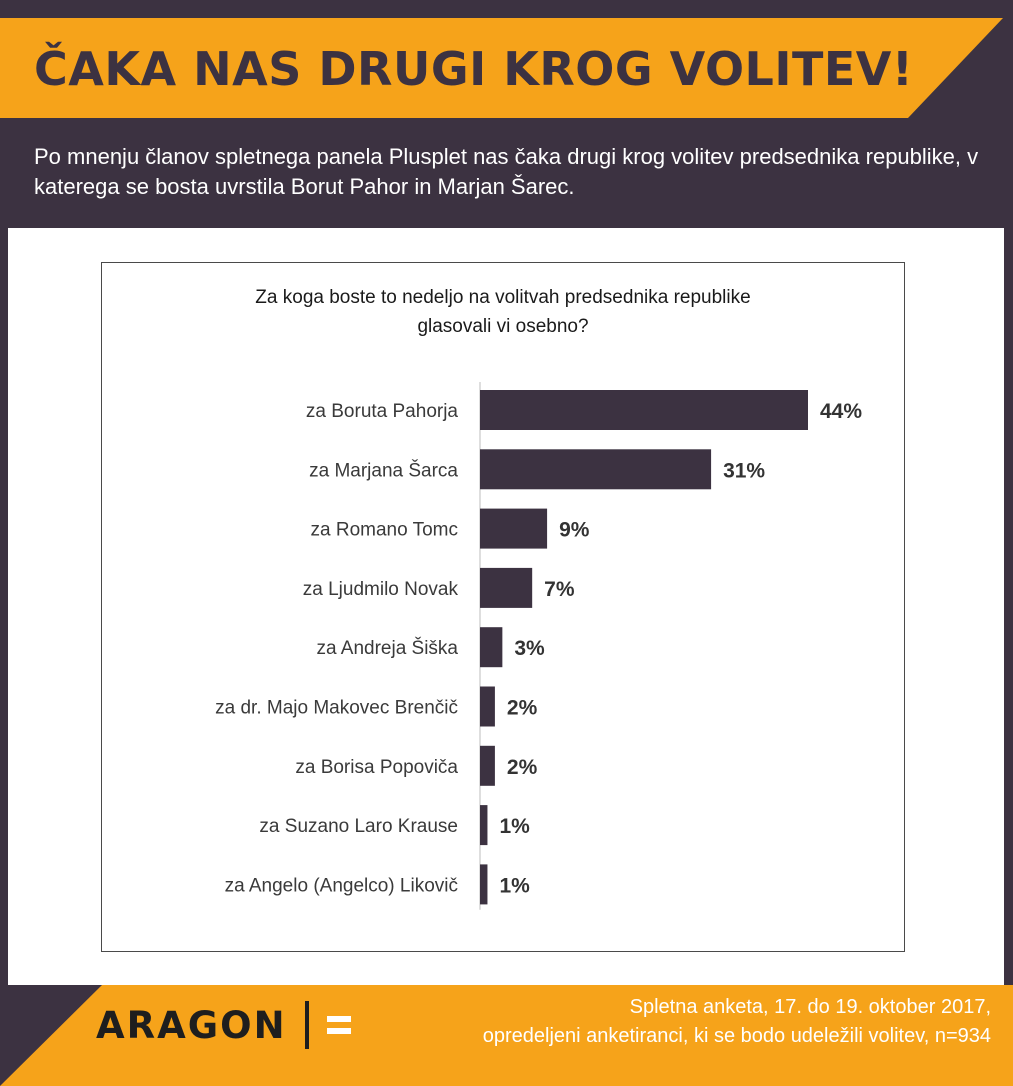 The image size is (1013, 1086). Describe the element at coordinates (338, 1025) in the screenshot. I see `equals-icon` at that location.